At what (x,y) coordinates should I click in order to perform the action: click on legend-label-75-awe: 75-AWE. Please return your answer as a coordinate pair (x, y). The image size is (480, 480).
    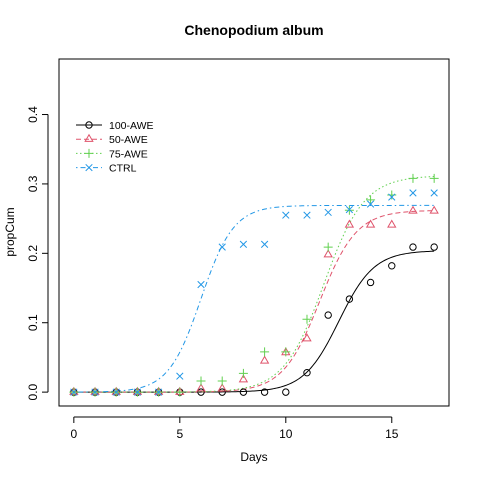
    Looking at the image, I should click on (128, 154).